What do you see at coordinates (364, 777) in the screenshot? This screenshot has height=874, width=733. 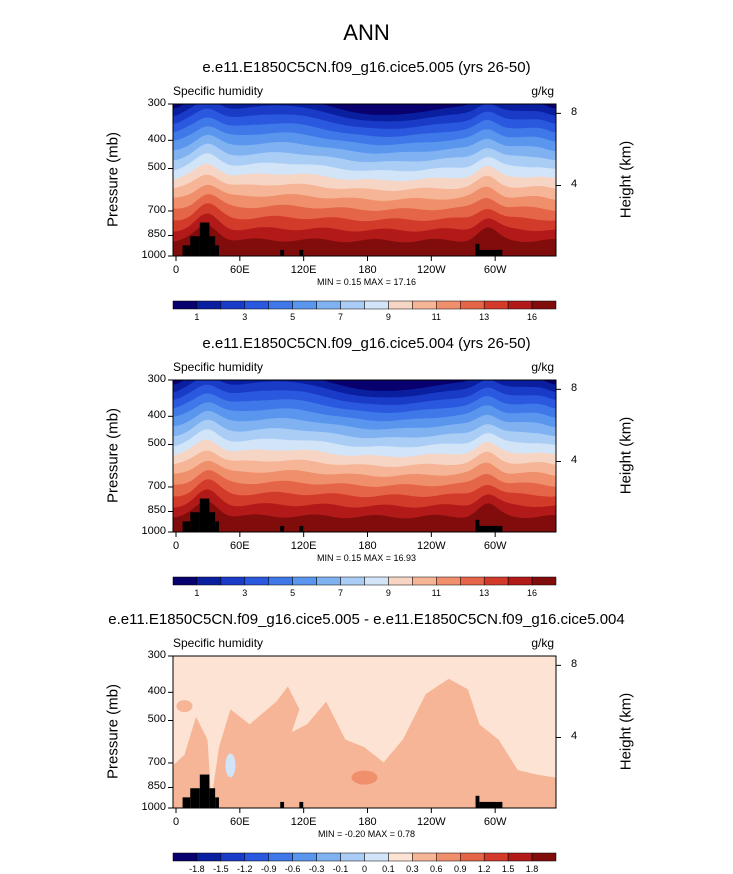 I see `heatmap-region-max` at bounding box center [364, 777].